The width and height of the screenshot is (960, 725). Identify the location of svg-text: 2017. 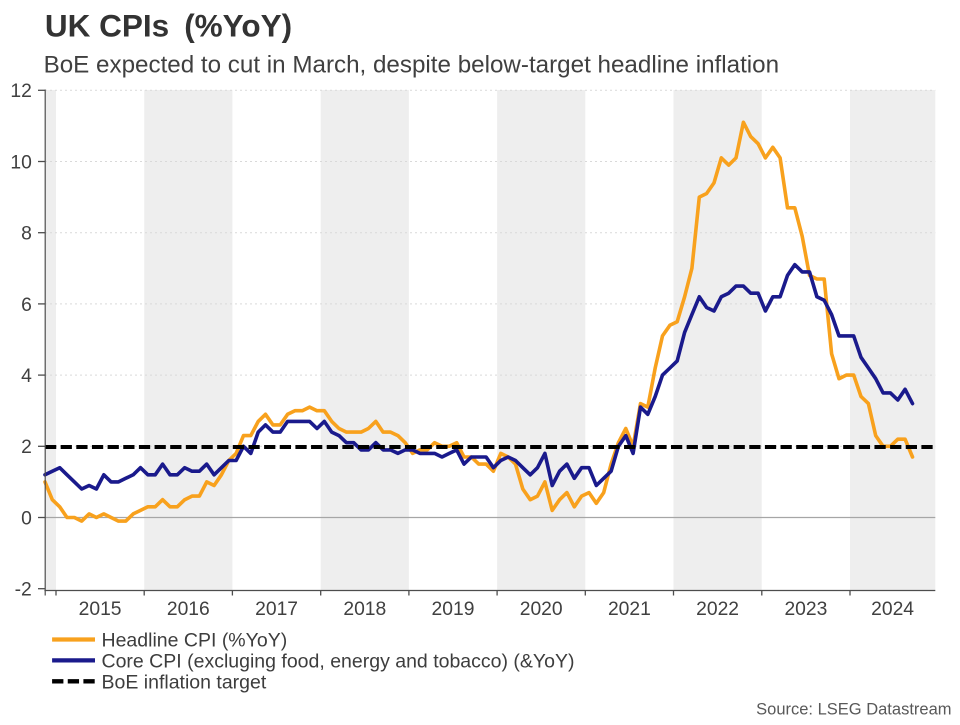
(276, 609).